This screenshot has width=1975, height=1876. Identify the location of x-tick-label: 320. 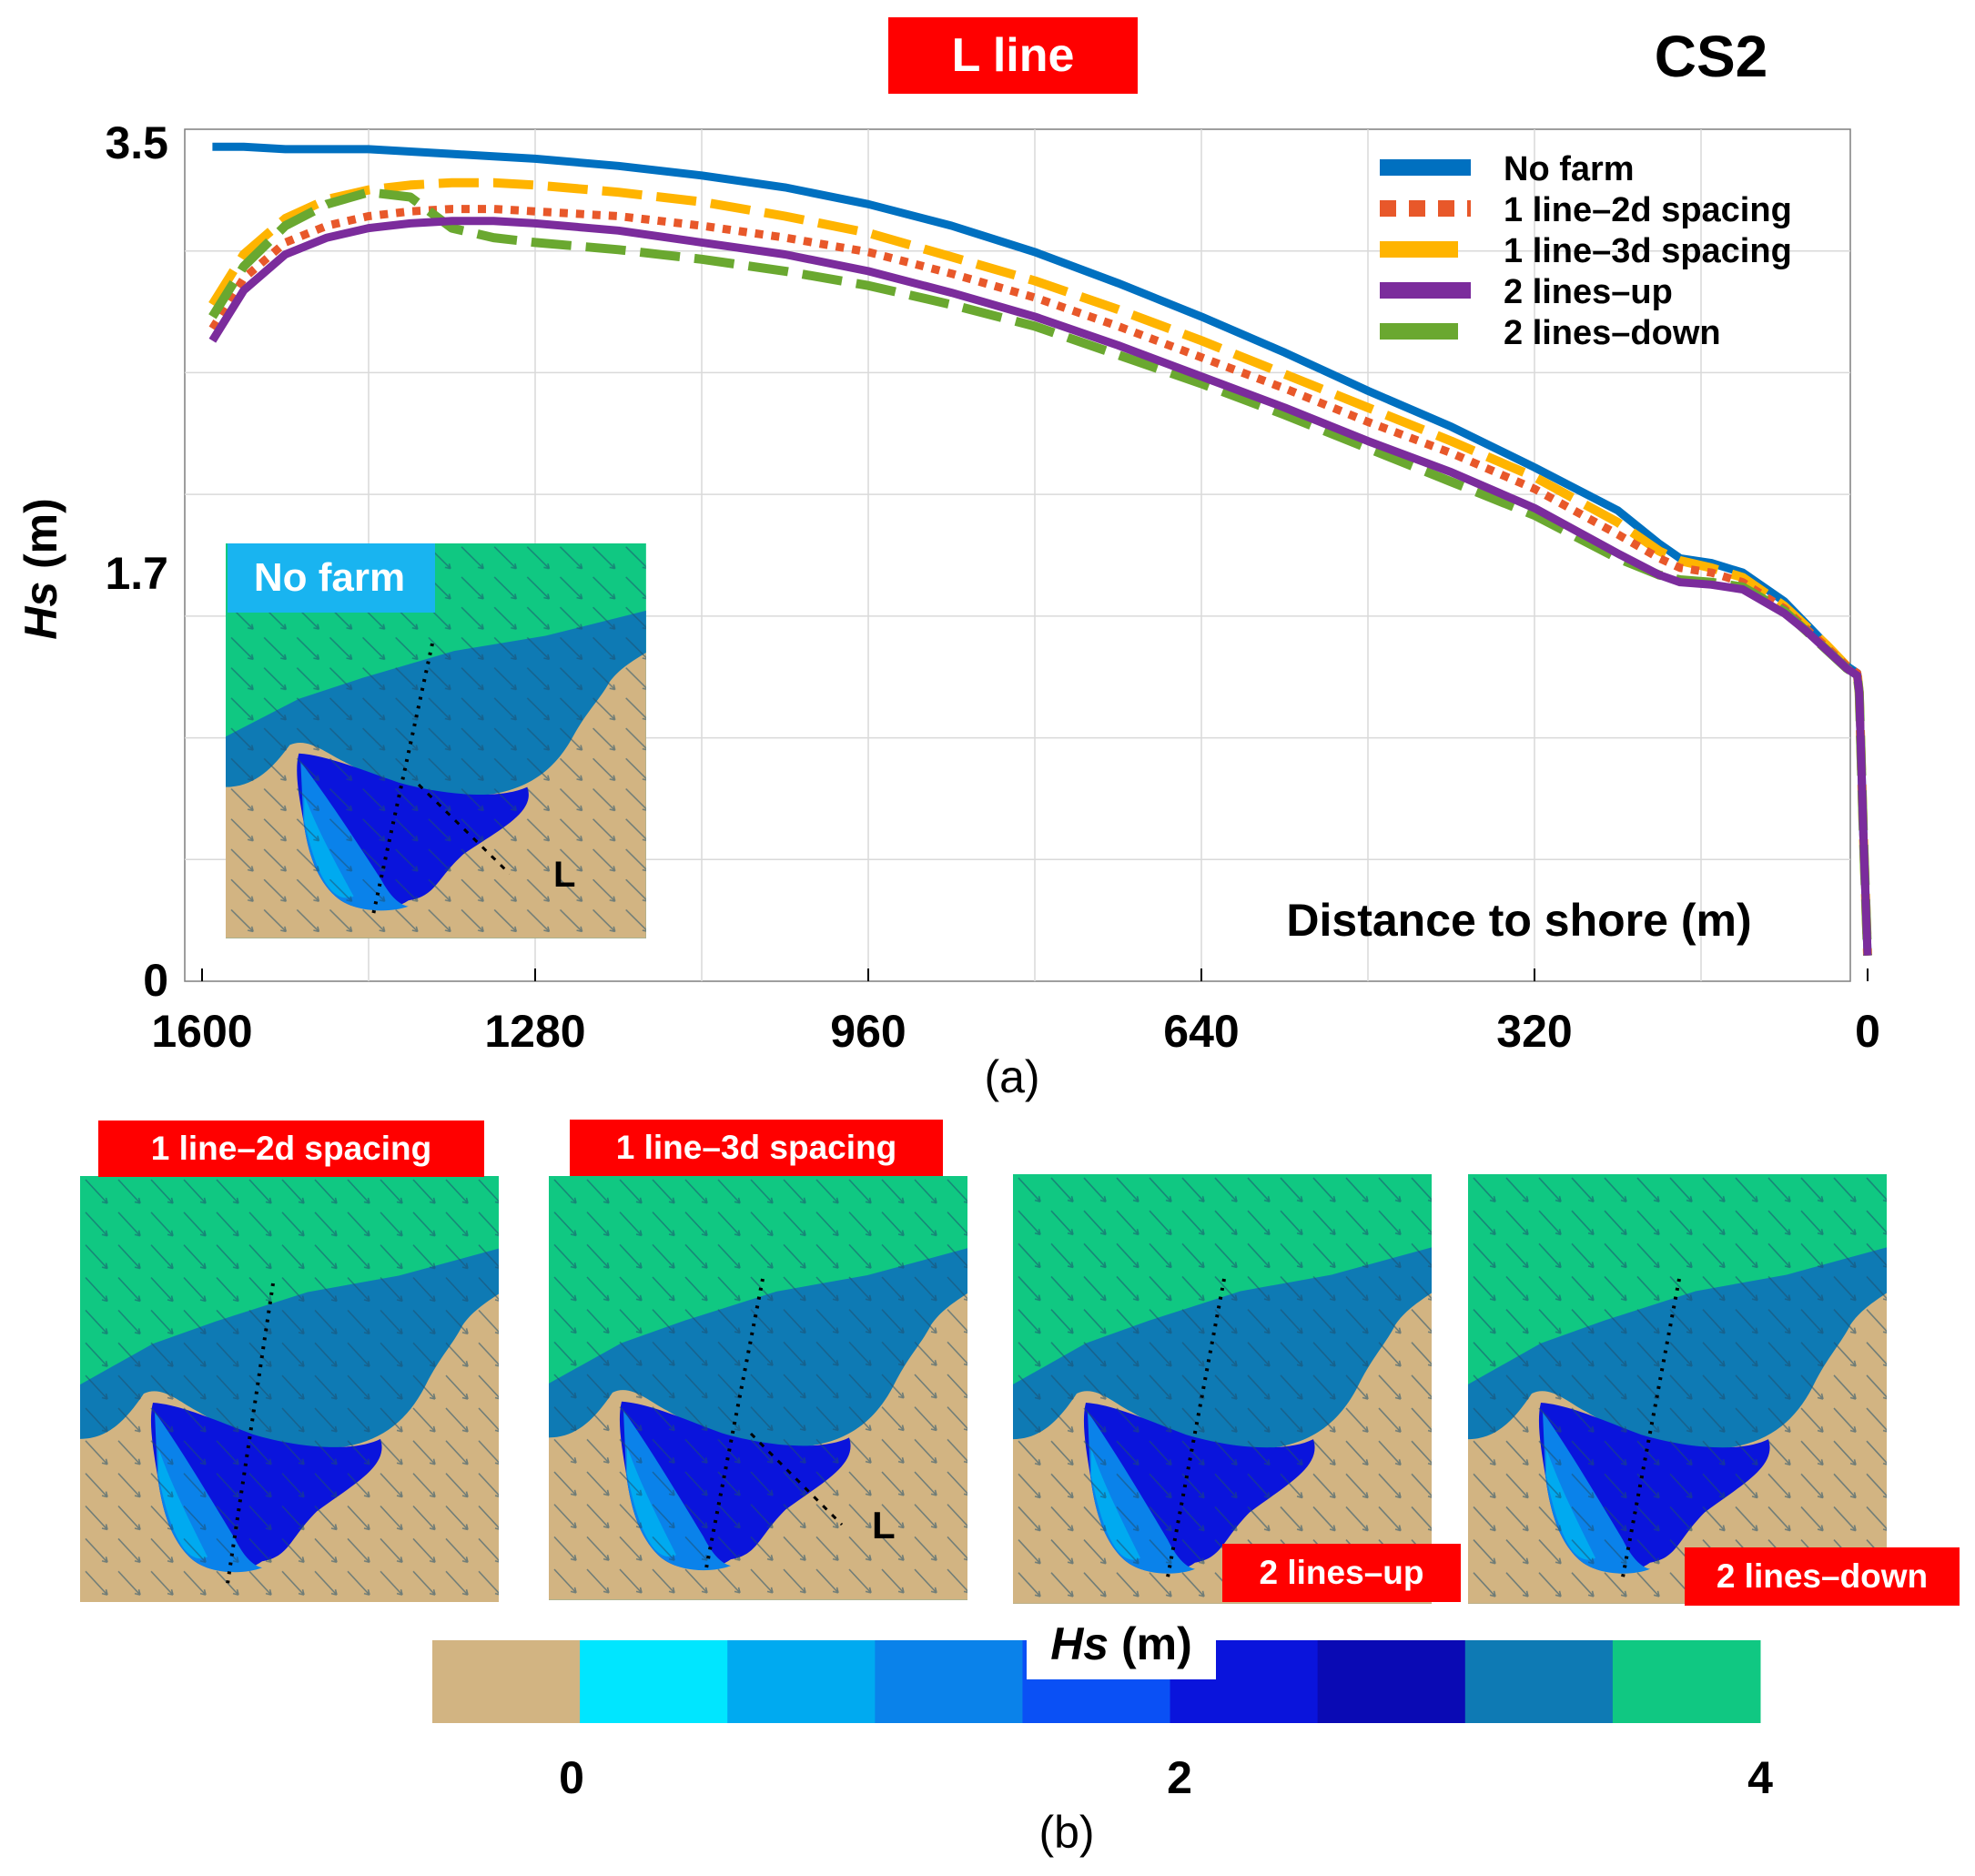
(1534, 1031).